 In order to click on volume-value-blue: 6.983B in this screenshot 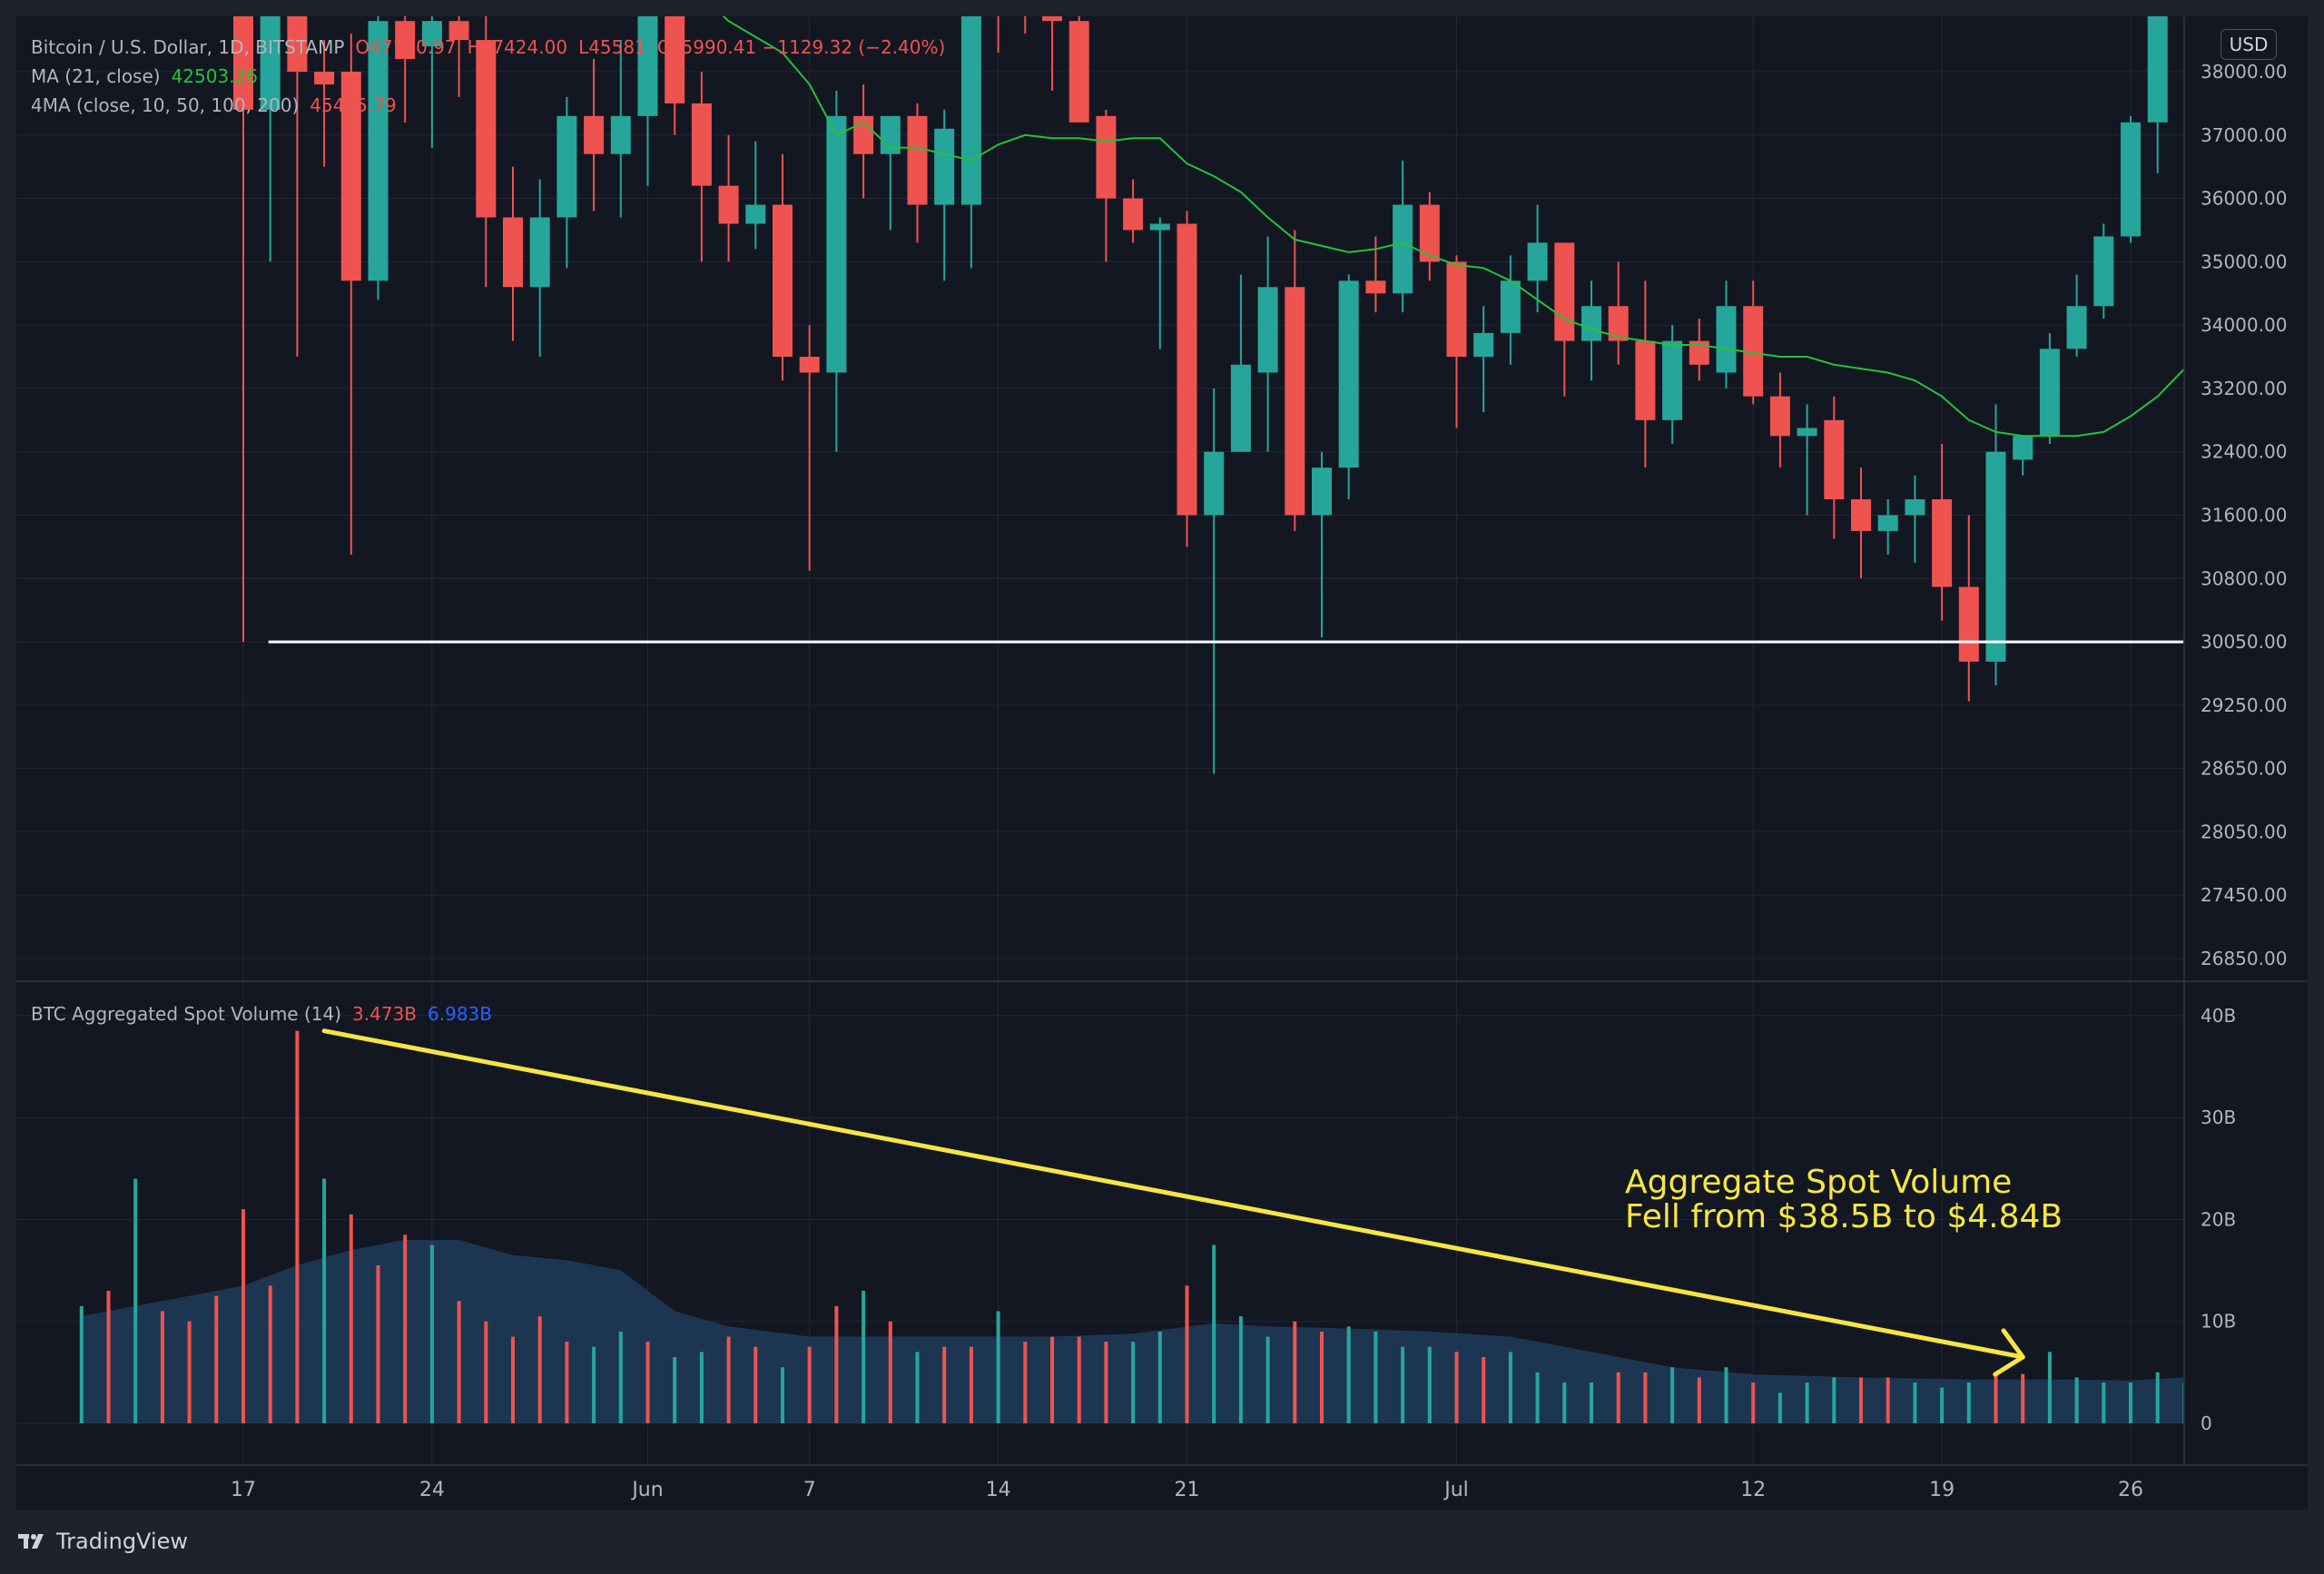, I will do `click(460, 1014)`.